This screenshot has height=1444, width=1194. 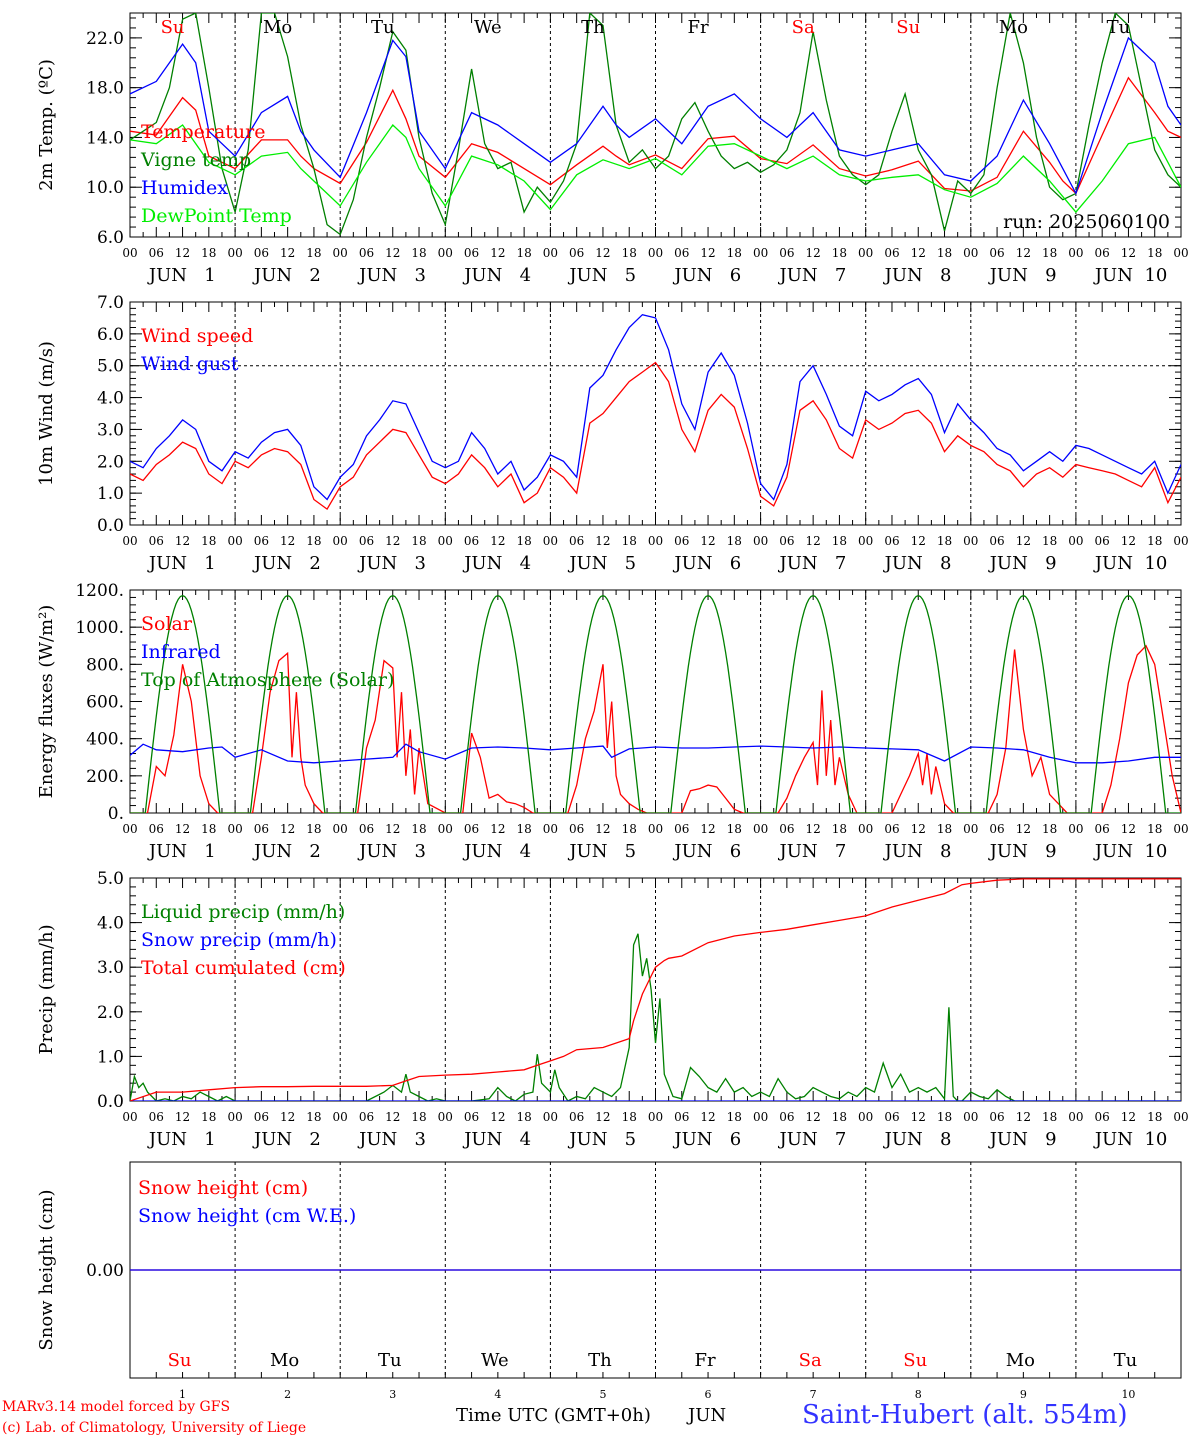 What do you see at coordinates (810, 1360) in the screenshot?
I see `weekday-label-bottom: Sa` at bounding box center [810, 1360].